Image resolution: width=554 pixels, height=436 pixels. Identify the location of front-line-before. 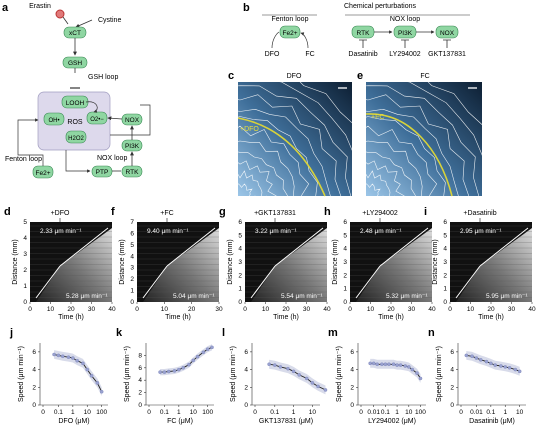
(48, 282).